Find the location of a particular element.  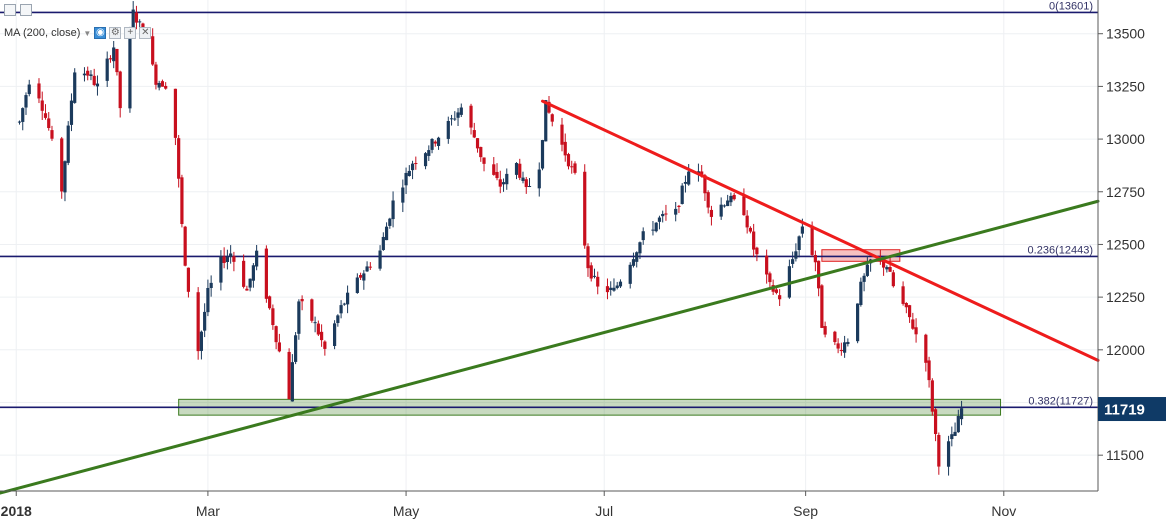

collapse-icon is located at coordinates (26, 10).